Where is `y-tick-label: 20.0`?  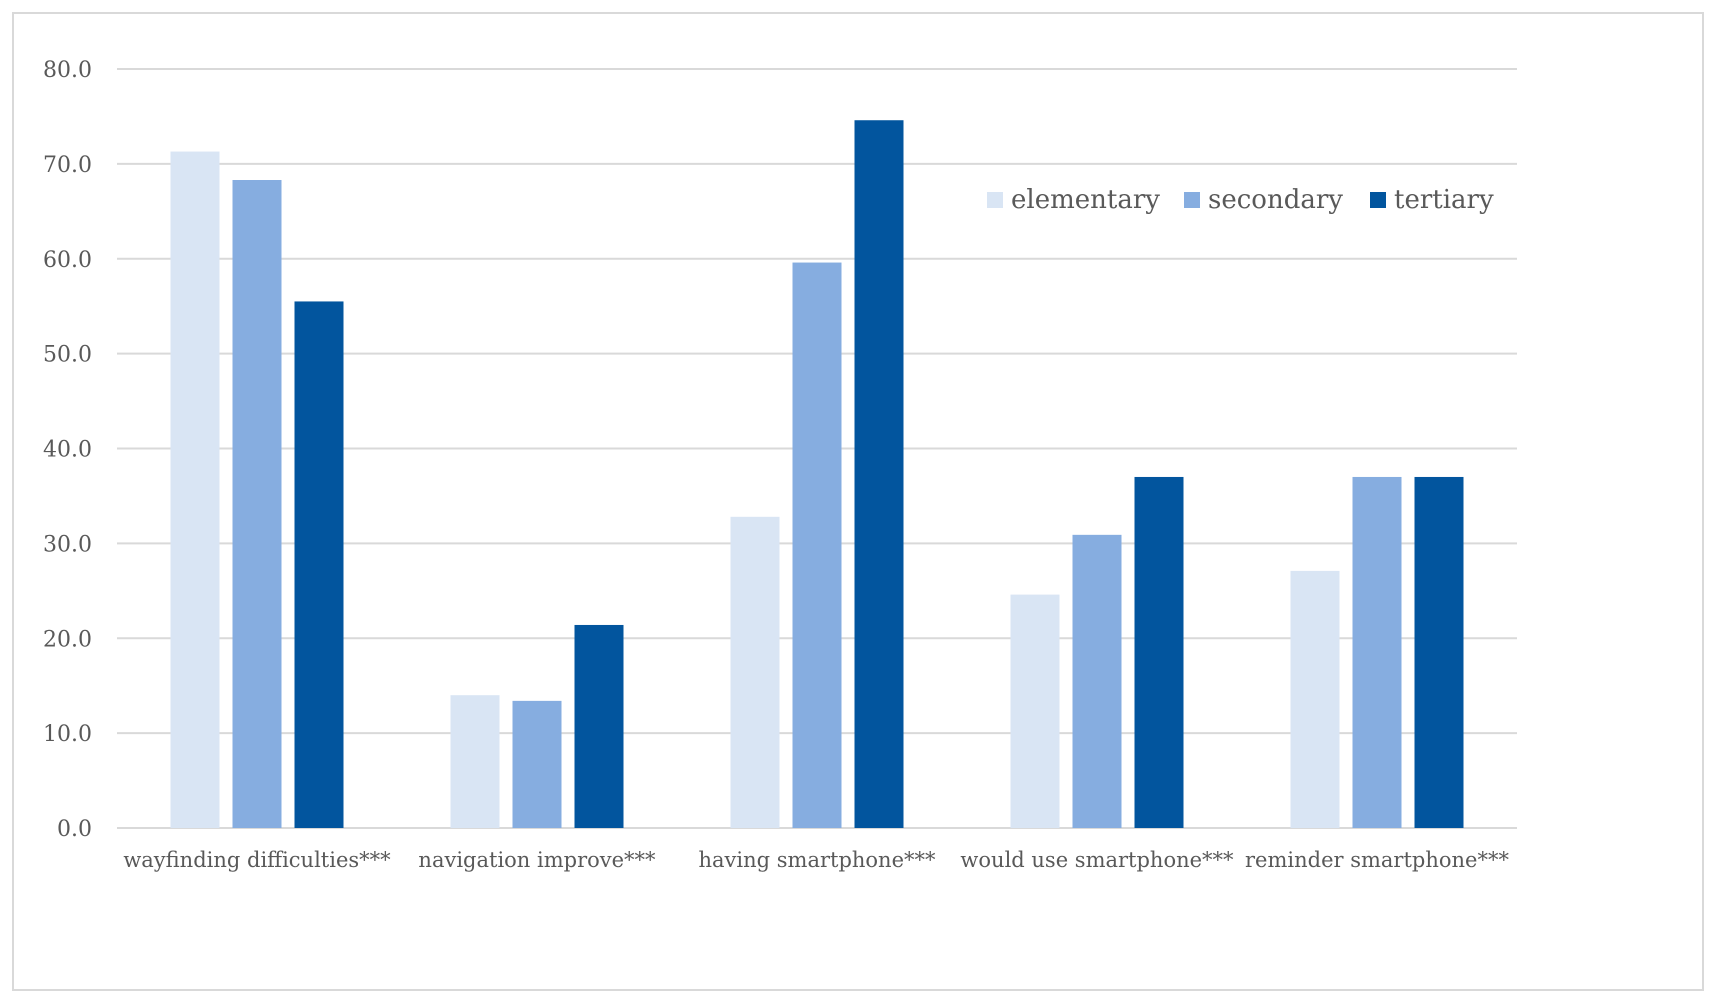 y-tick-label: 20.0 is located at coordinates (67, 639).